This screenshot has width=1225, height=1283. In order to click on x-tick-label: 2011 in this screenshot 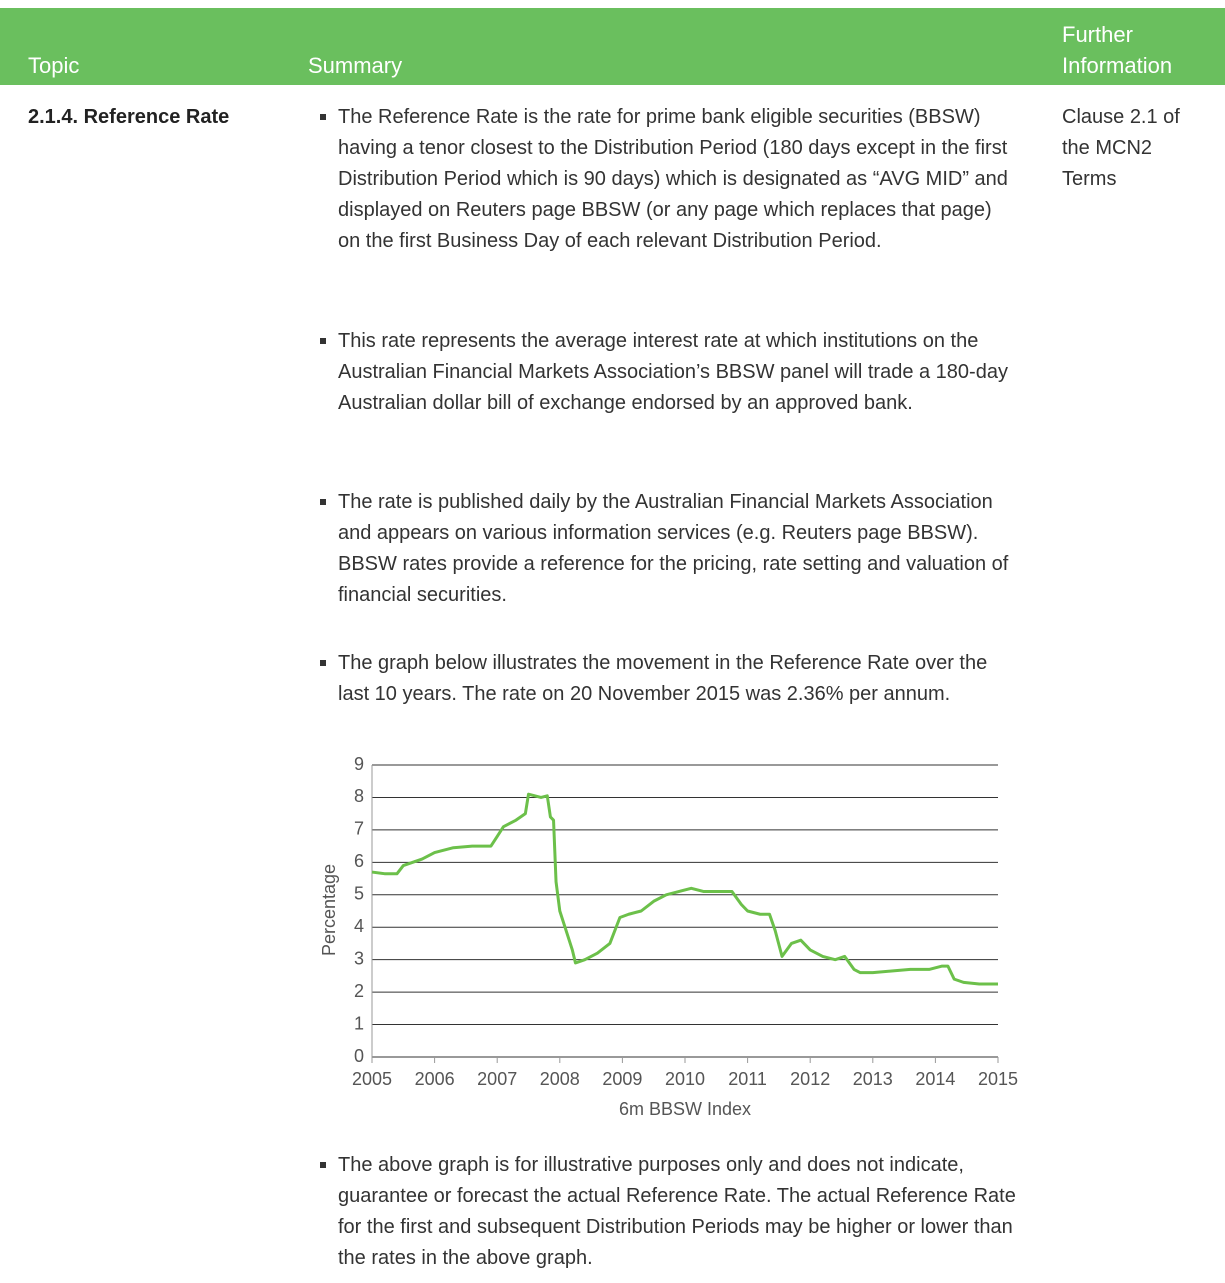, I will do `click(747, 1079)`.